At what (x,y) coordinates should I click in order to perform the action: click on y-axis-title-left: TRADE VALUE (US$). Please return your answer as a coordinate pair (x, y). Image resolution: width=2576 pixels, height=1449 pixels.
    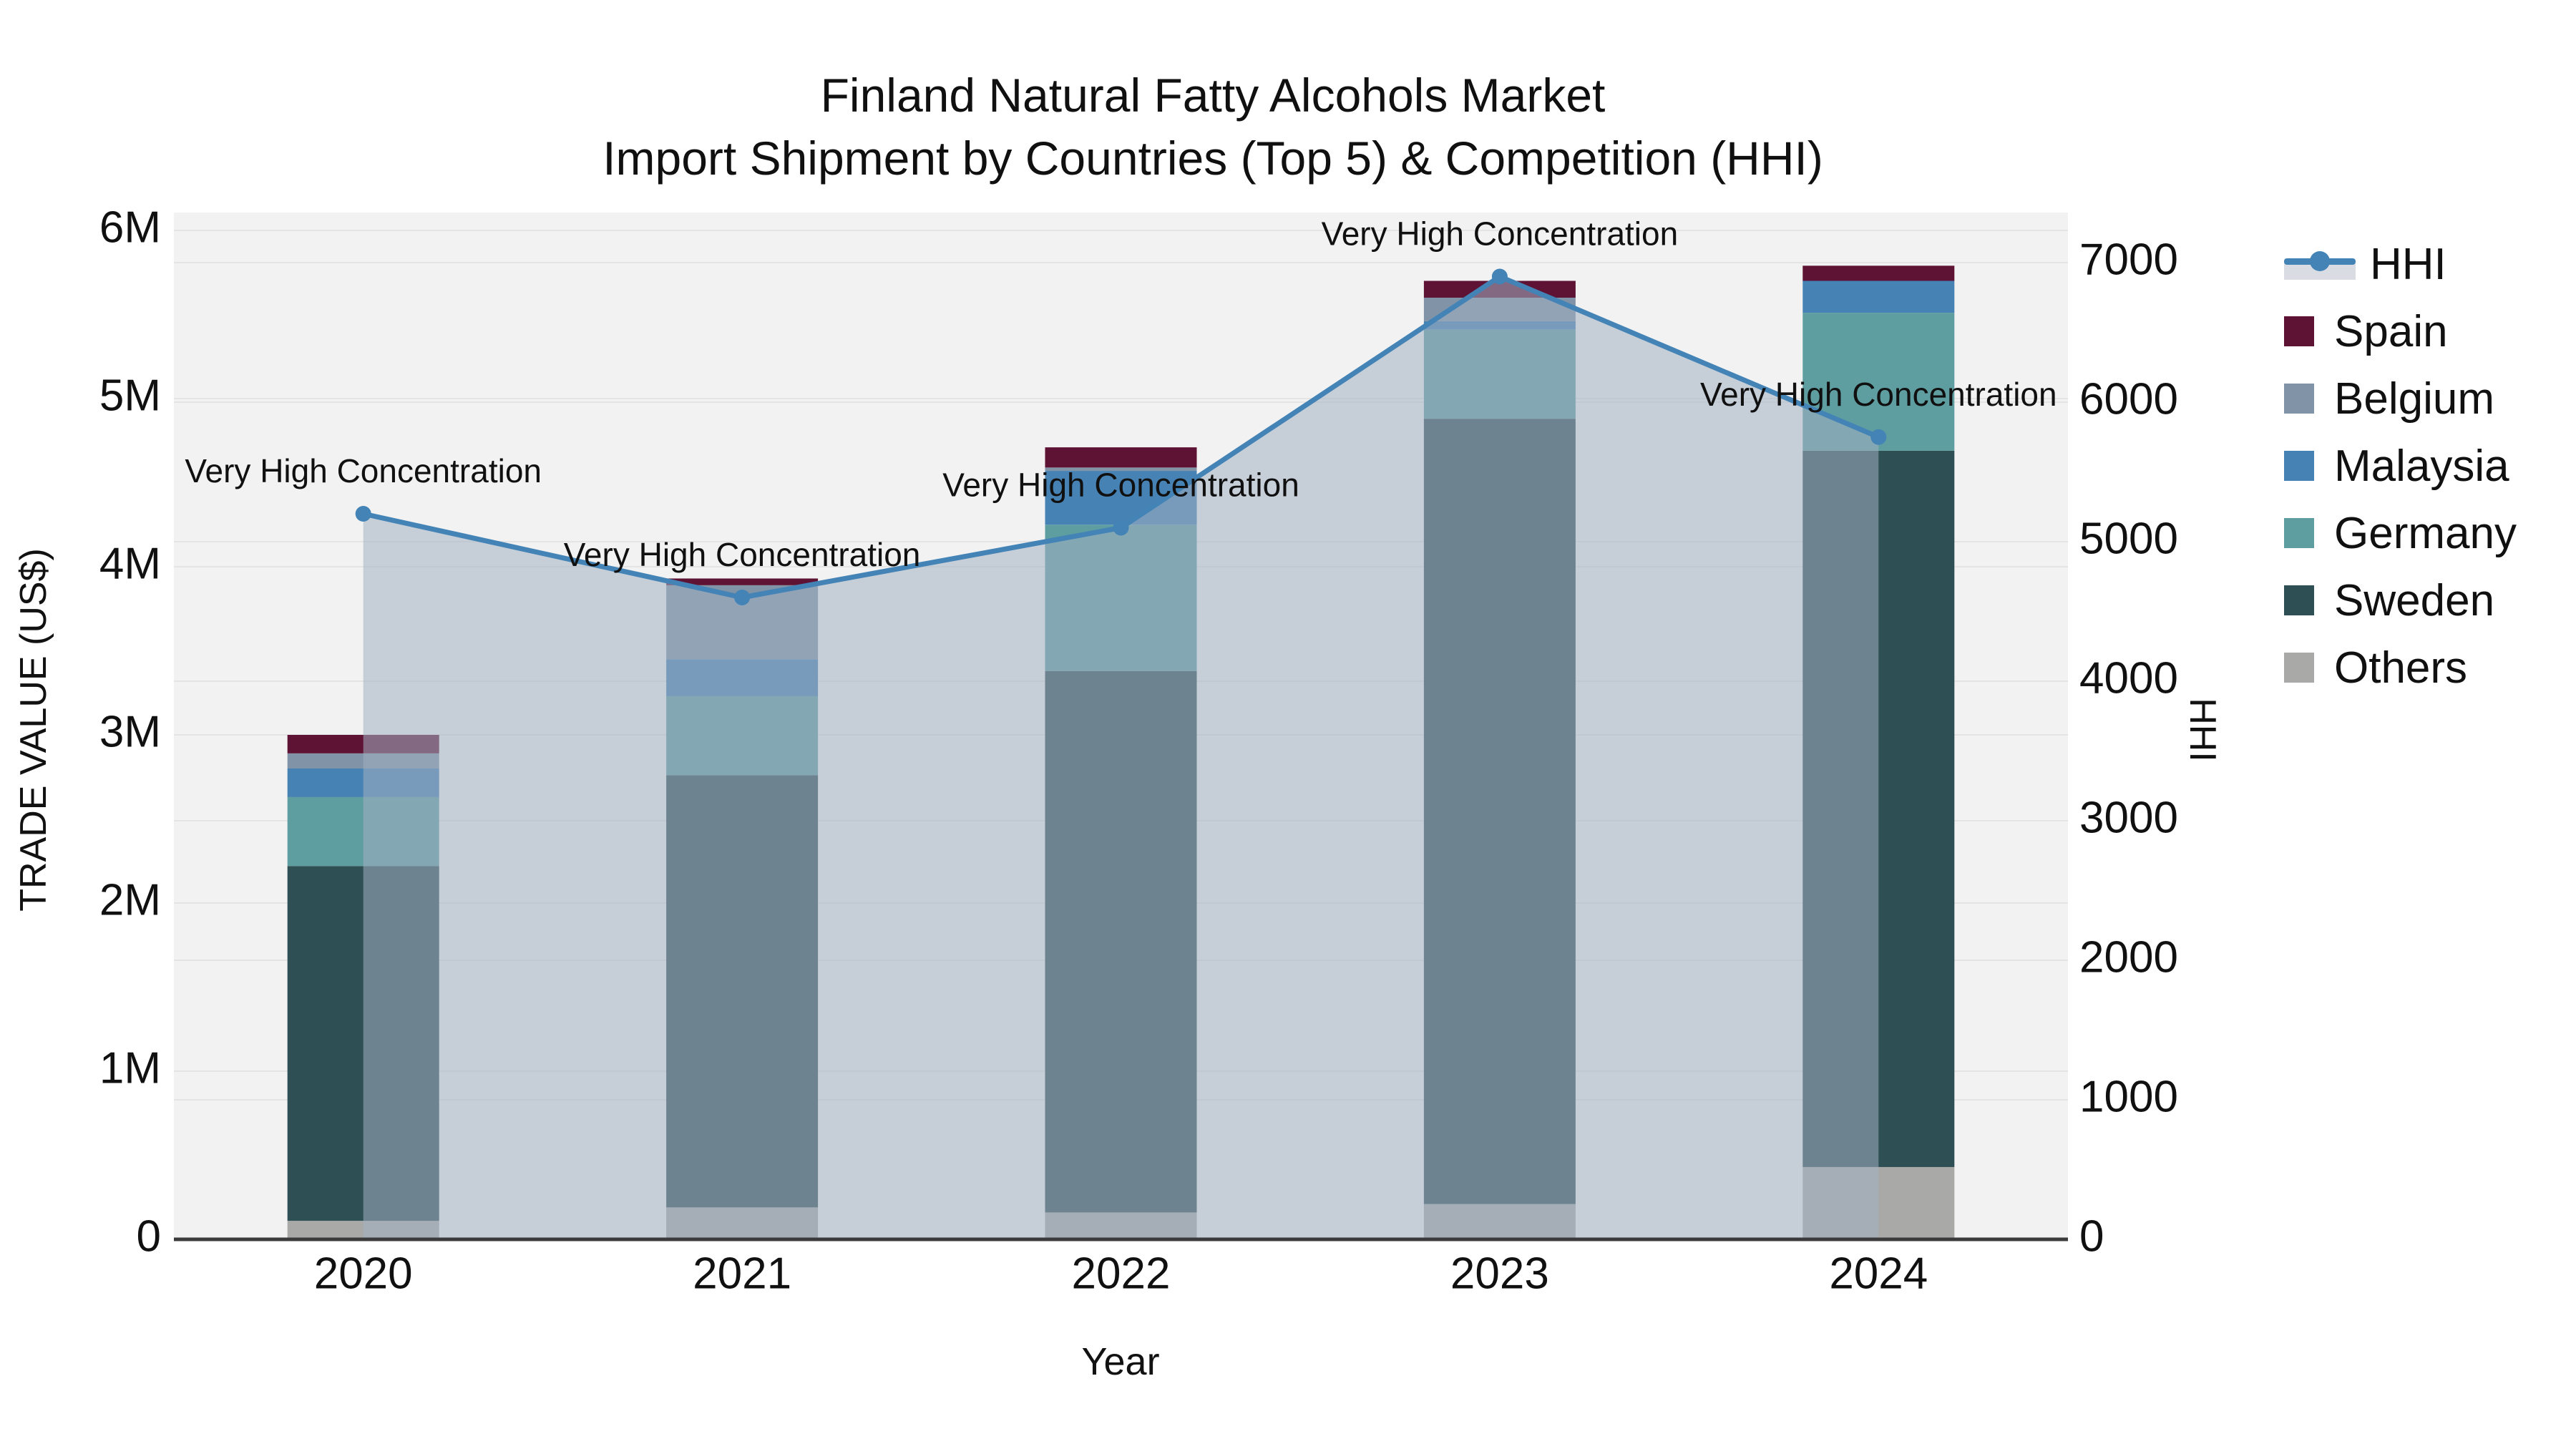
    Looking at the image, I should click on (33, 730).